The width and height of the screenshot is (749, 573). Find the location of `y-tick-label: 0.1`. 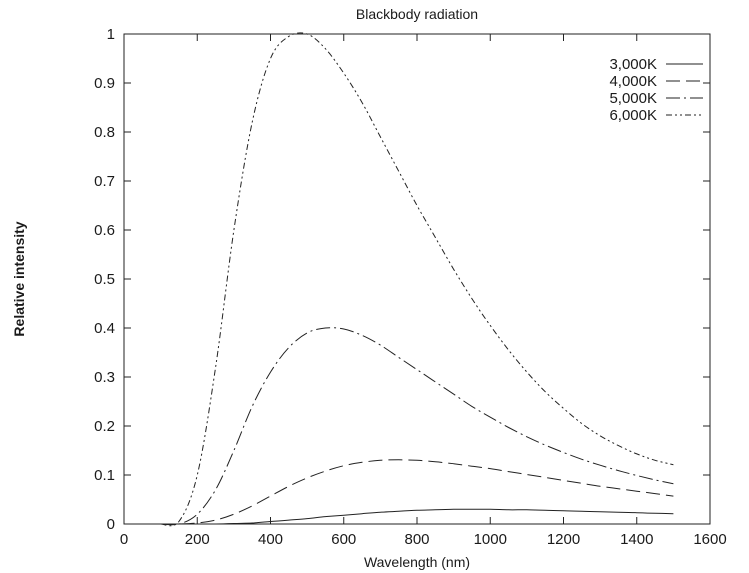

y-tick-label: 0.1 is located at coordinates (104, 475).